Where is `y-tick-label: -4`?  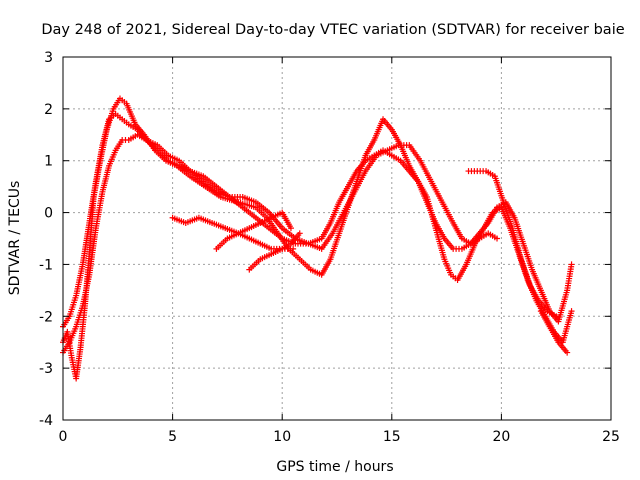
y-tick-label: -4 is located at coordinates (46, 421).